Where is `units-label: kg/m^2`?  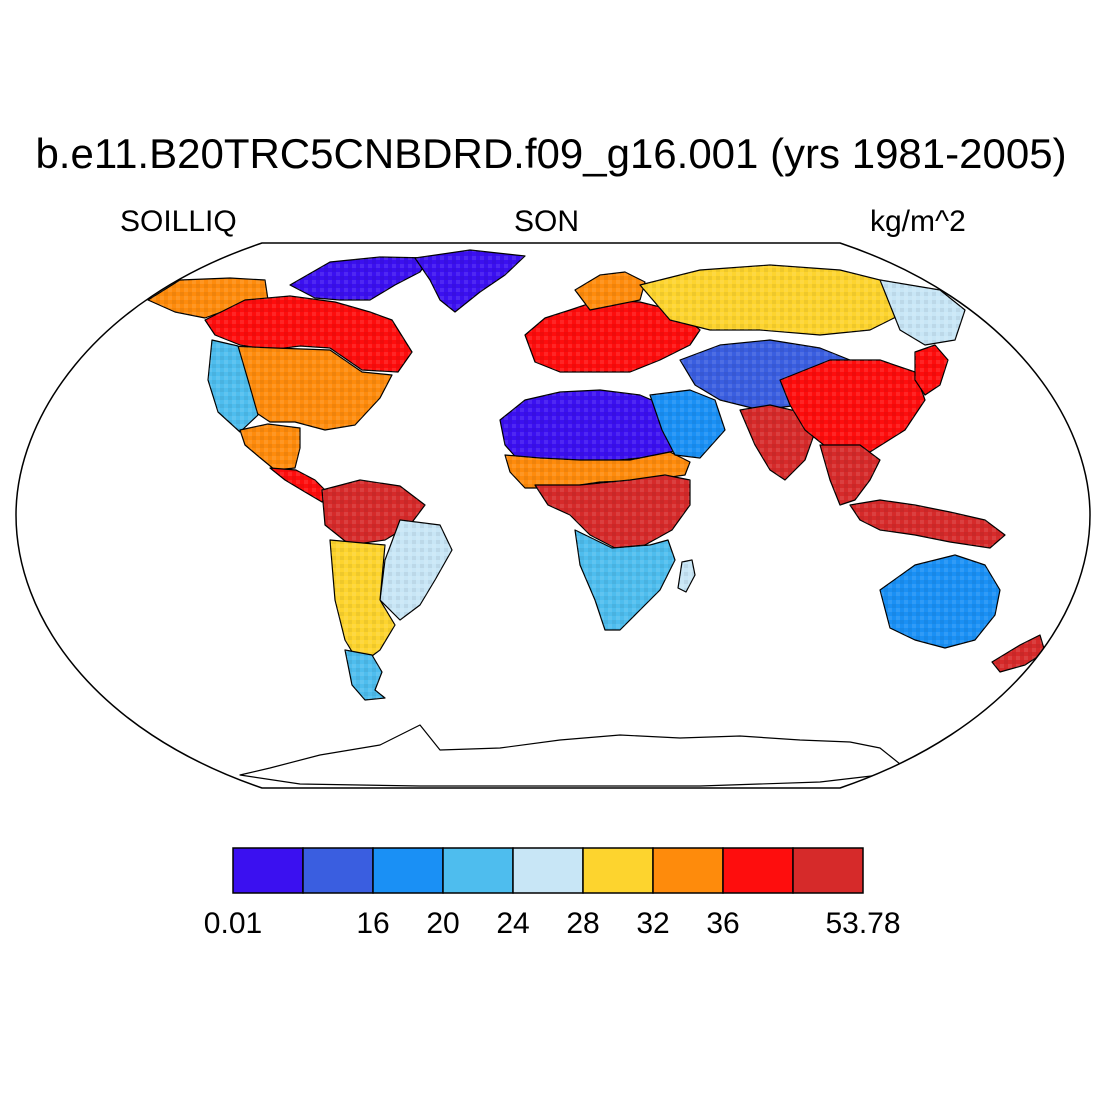
units-label: kg/m^2 is located at coordinates (918, 221).